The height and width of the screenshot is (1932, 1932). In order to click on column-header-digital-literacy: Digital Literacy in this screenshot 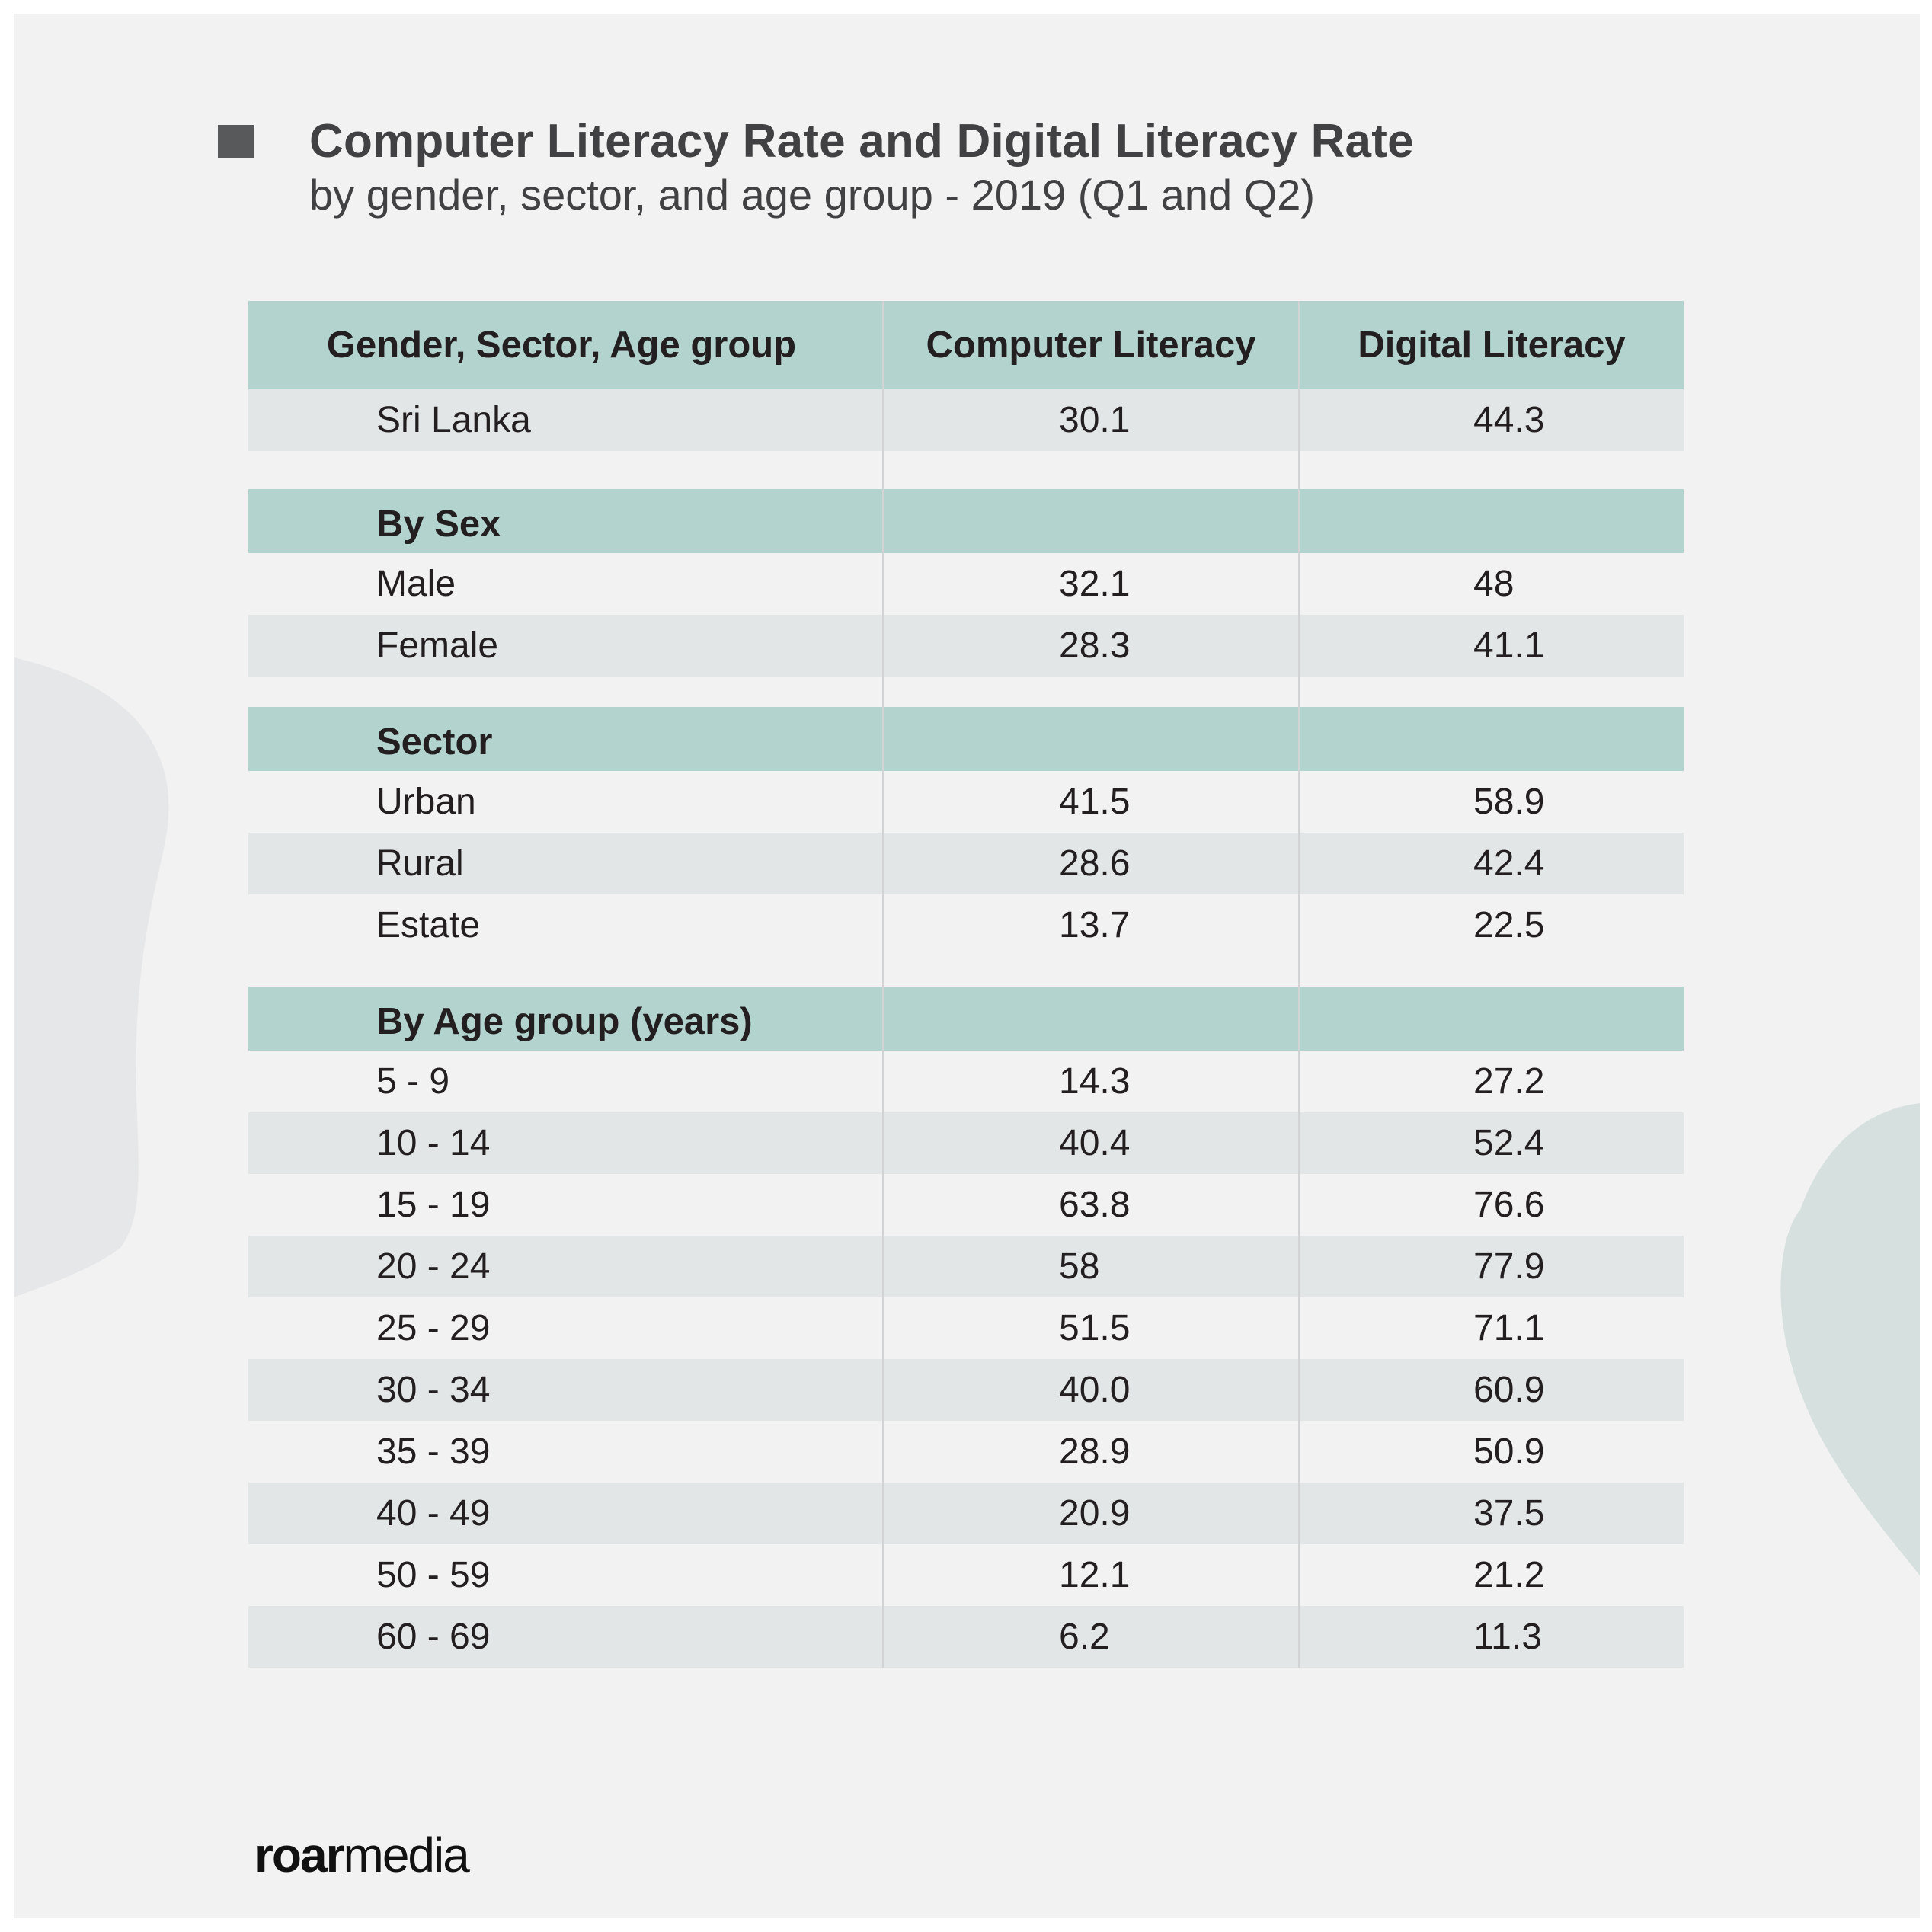, I will do `click(1491, 345)`.